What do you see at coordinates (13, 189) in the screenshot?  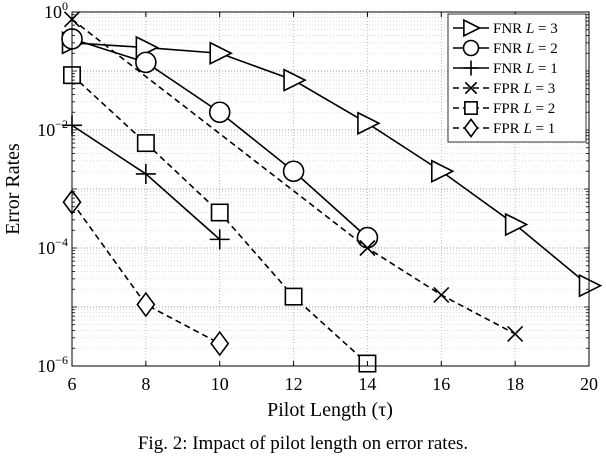 I see `y-axis-label: Error Rates` at bounding box center [13, 189].